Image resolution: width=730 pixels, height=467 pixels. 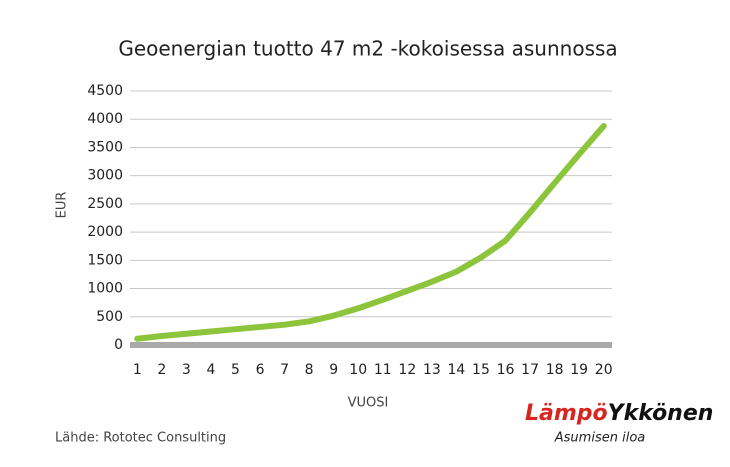 I want to click on y-tick-label: 3500, so click(x=105, y=147).